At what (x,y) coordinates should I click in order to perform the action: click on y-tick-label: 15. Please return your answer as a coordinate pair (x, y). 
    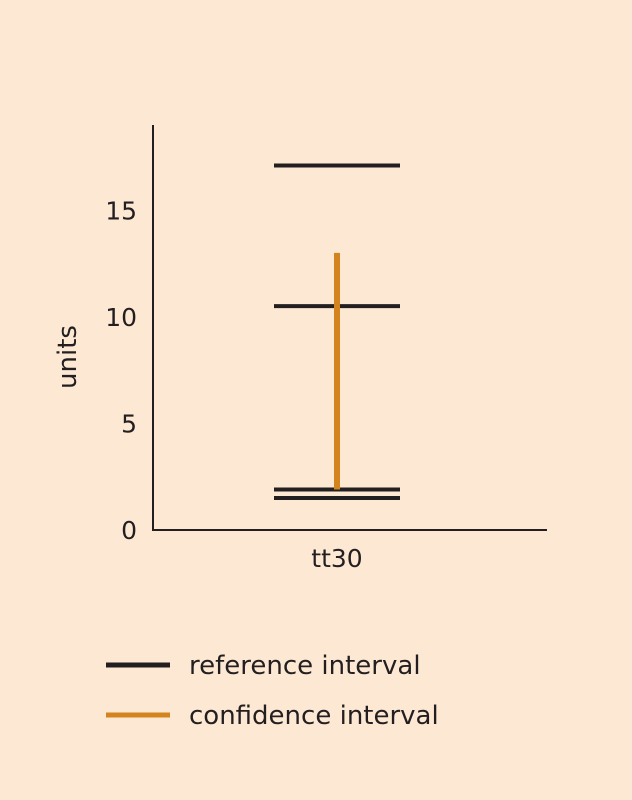
    Looking at the image, I should click on (121, 210).